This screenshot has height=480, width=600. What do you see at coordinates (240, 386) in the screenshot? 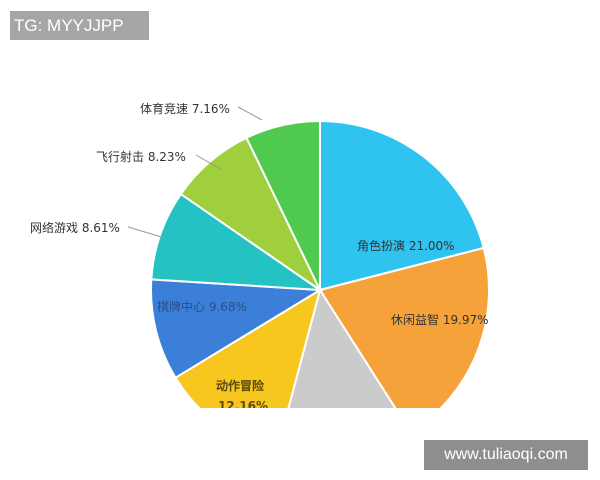
I see `label-action-adventure: 动作冒险` at bounding box center [240, 386].